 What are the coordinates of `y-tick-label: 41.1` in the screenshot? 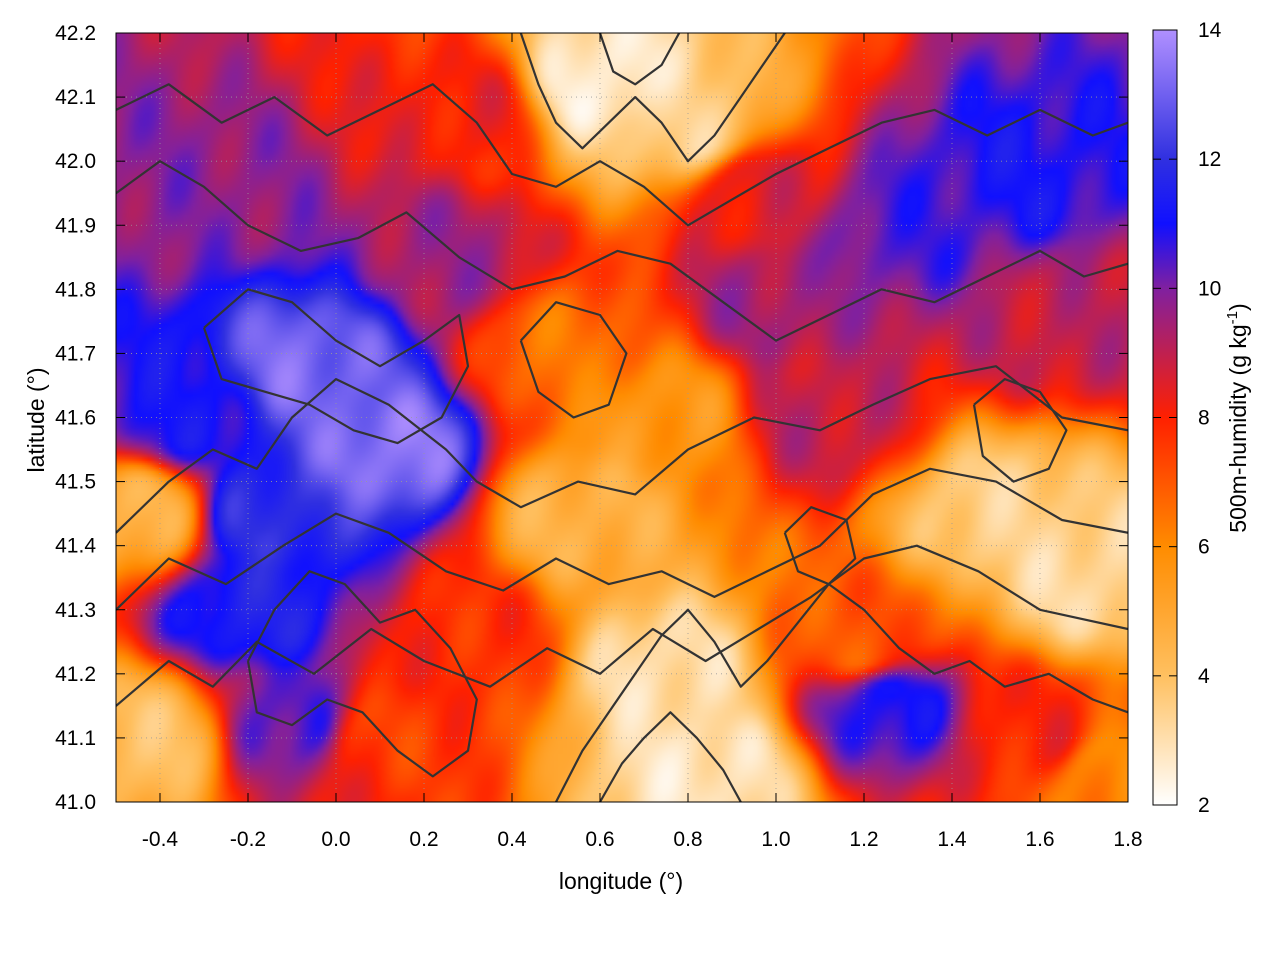 It's located at (75, 738).